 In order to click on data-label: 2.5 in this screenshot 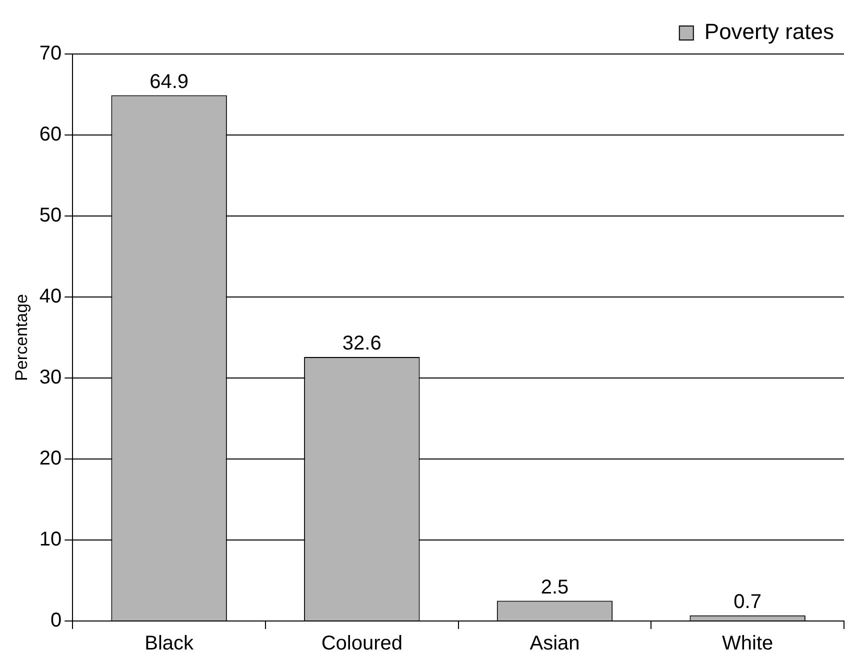, I will do `click(554, 587)`.